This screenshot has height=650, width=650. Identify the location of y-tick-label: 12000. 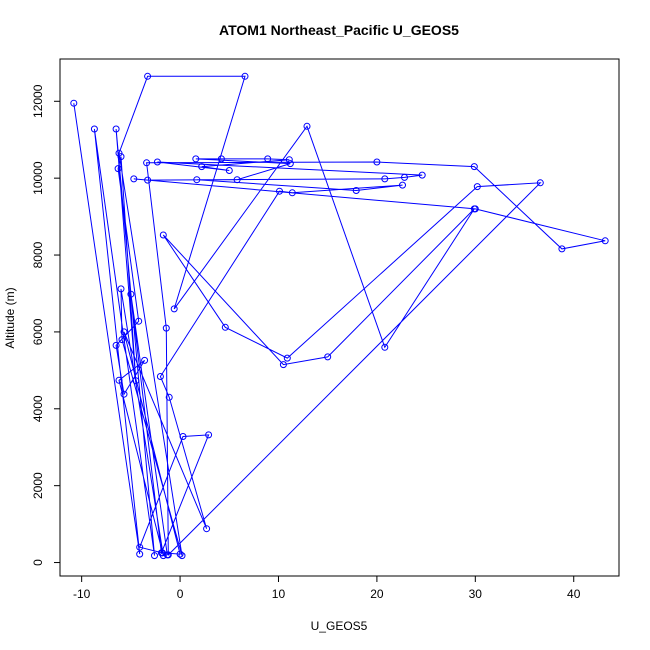
(38, 101).